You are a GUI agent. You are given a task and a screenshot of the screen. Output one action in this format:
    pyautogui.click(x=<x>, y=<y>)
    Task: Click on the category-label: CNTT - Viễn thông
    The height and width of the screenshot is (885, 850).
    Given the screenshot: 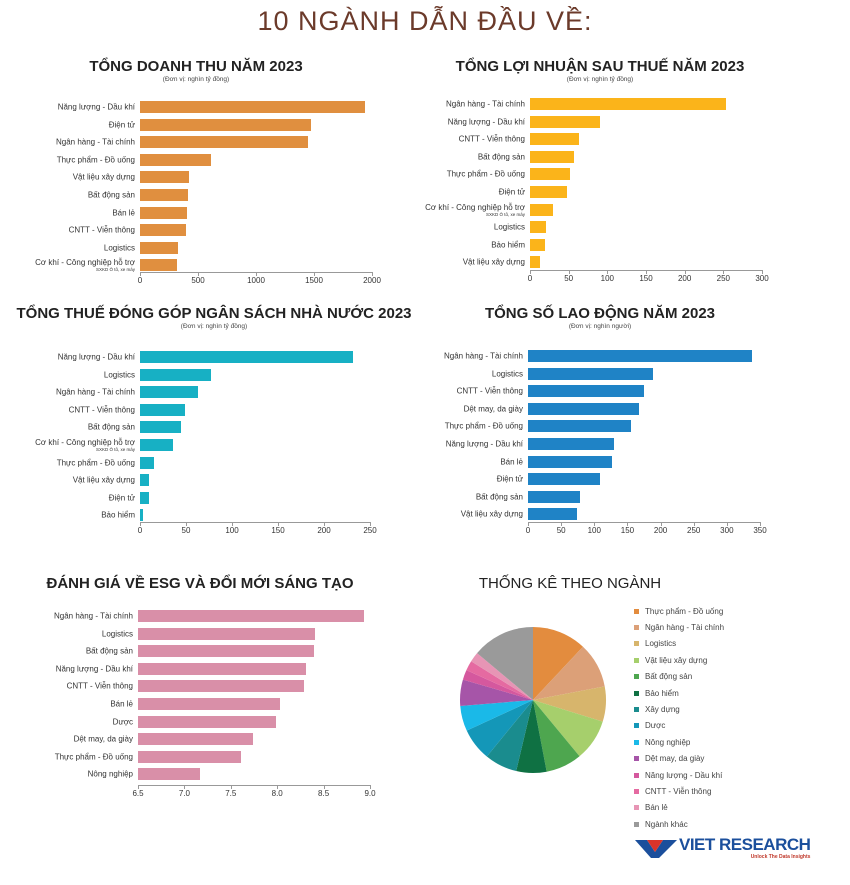 What is the action you would take?
    pyautogui.click(x=99, y=686)
    